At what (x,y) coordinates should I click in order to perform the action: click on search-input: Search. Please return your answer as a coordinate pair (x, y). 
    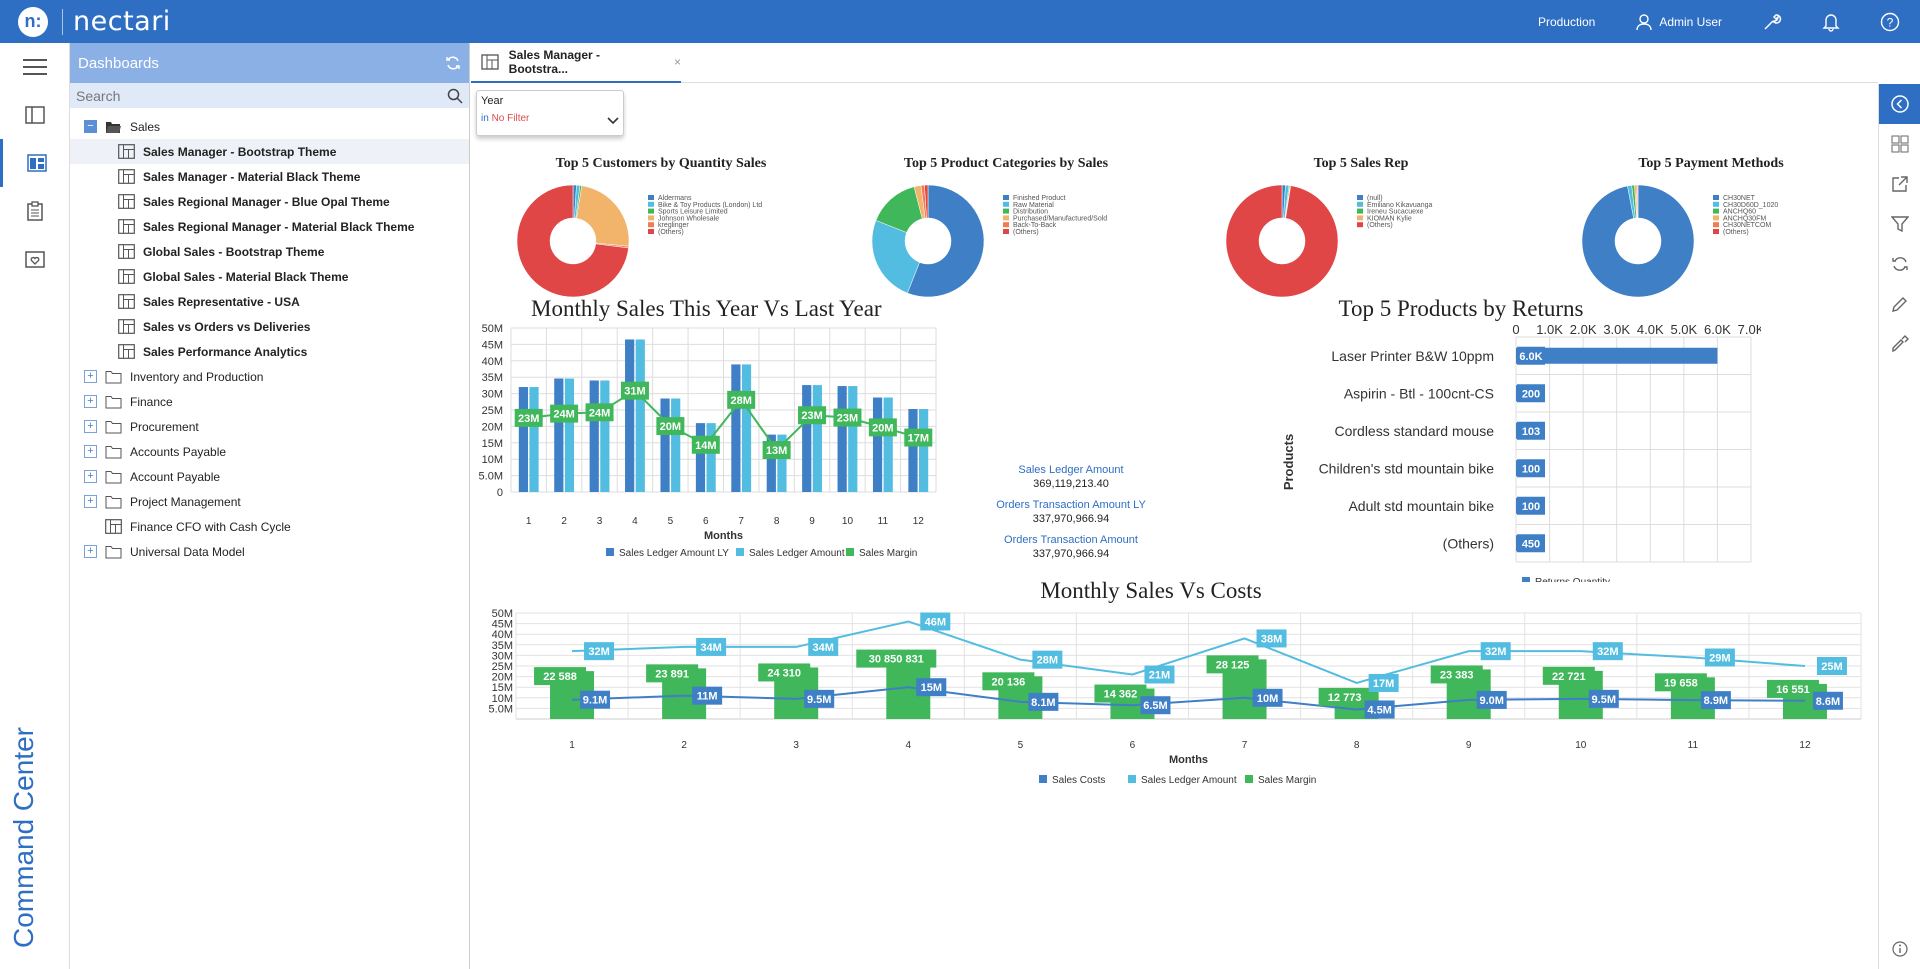
    Looking at the image, I should click on (269, 95).